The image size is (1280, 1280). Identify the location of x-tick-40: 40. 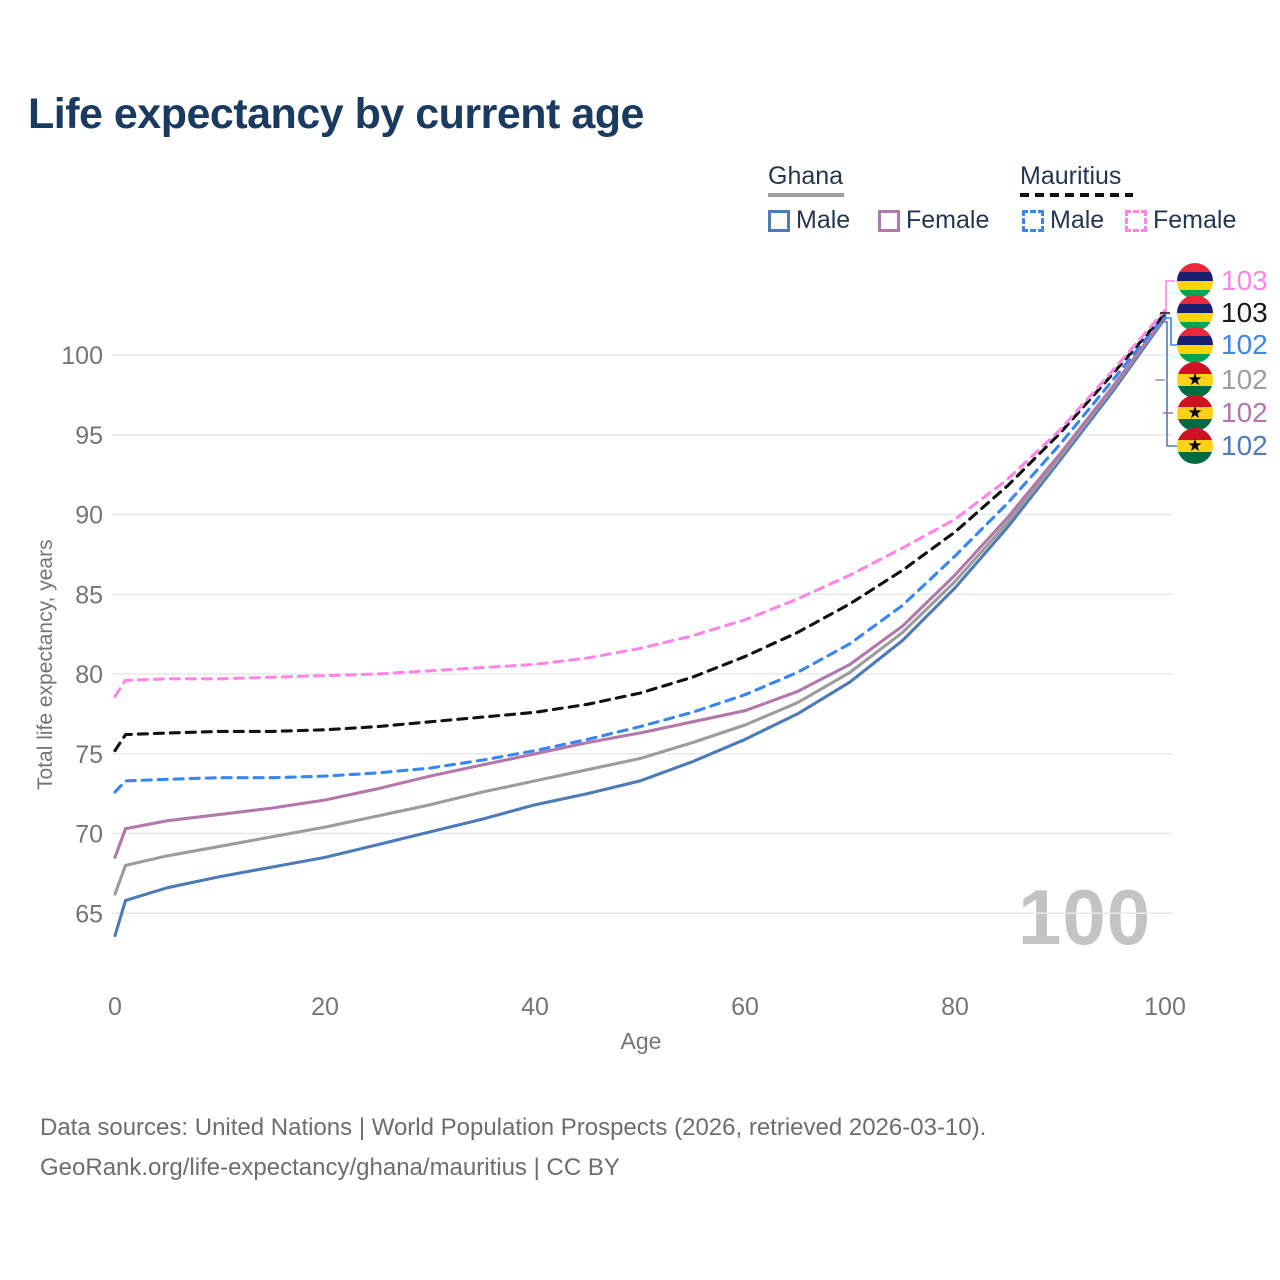
(535, 1007).